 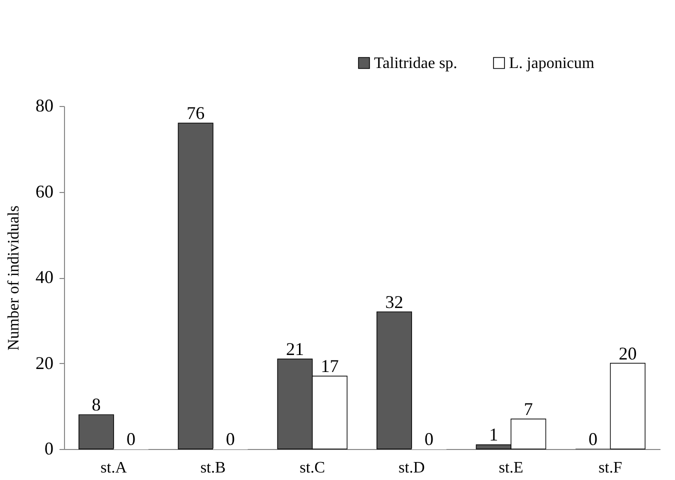 What do you see at coordinates (394, 302) in the screenshot?
I see `data-label: 32` at bounding box center [394, 302].